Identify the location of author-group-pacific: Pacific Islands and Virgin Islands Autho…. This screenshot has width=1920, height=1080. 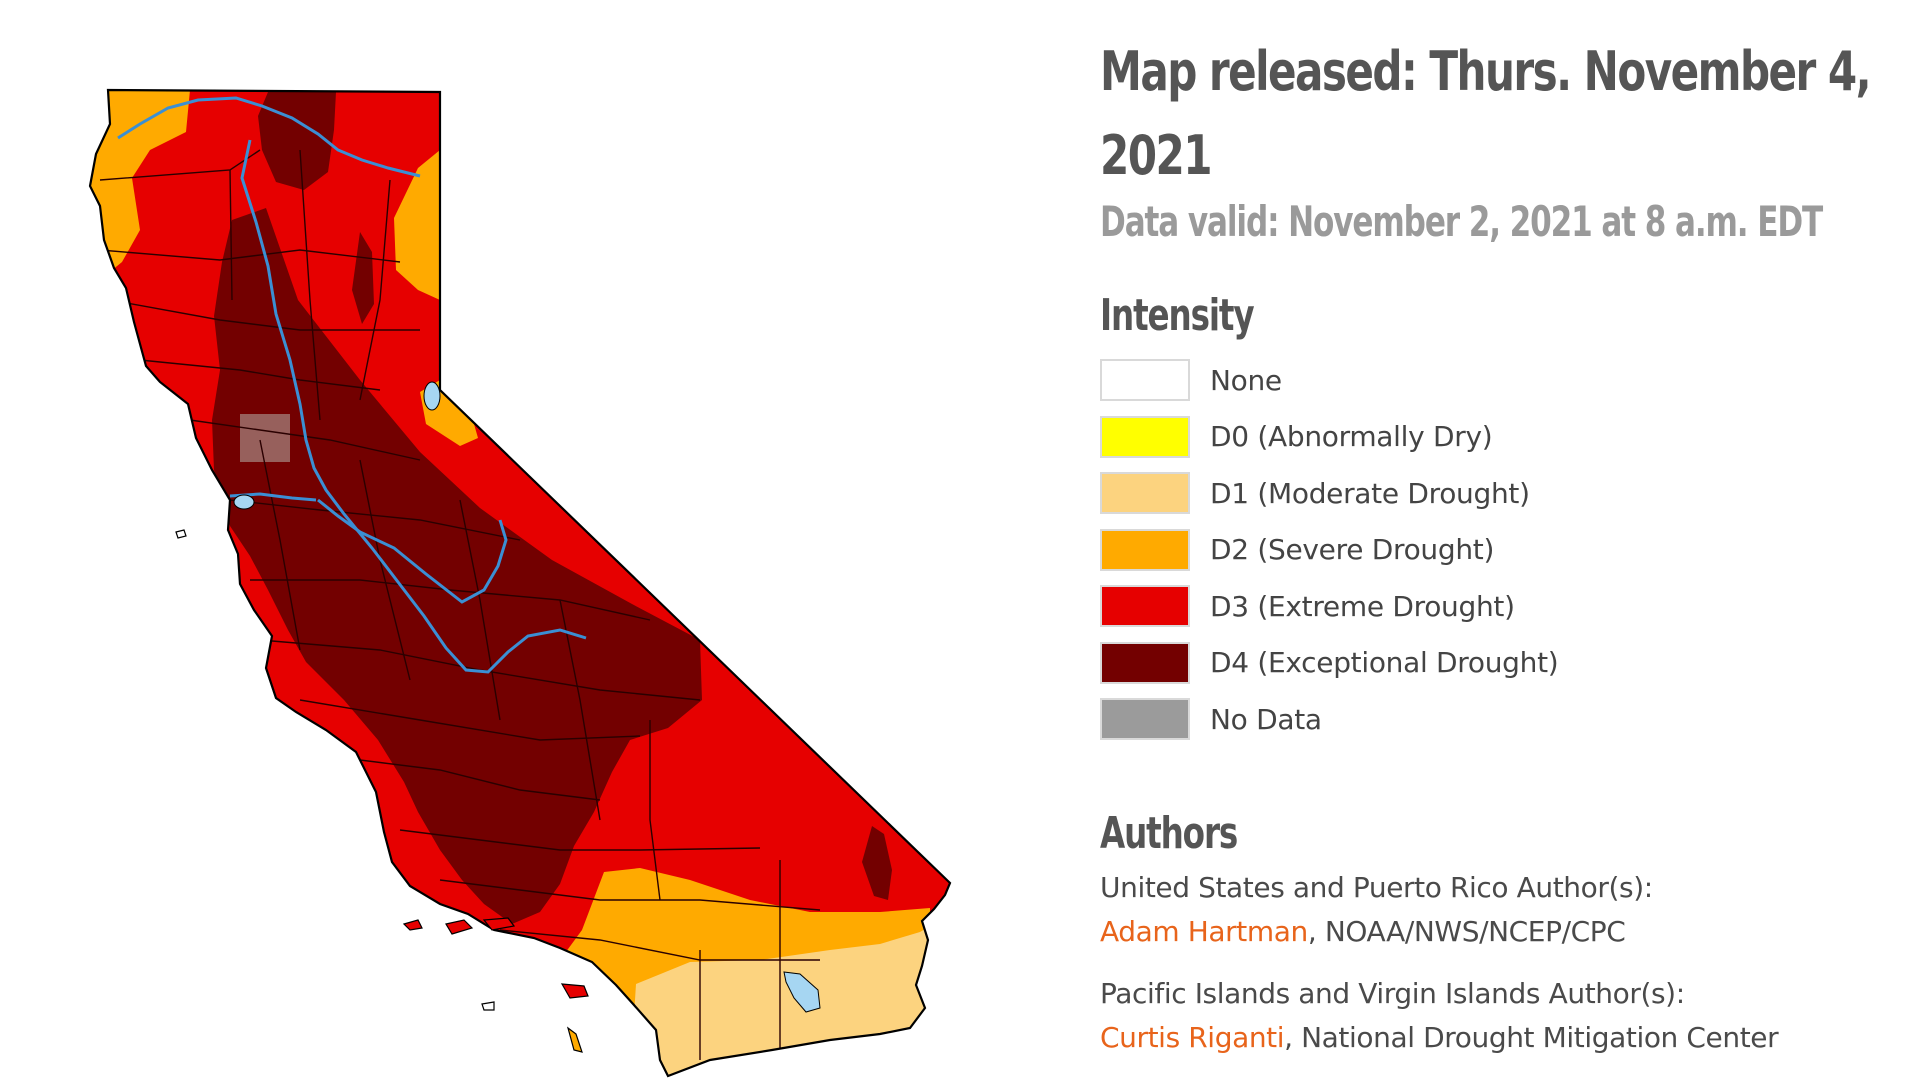
(1495, 1016).